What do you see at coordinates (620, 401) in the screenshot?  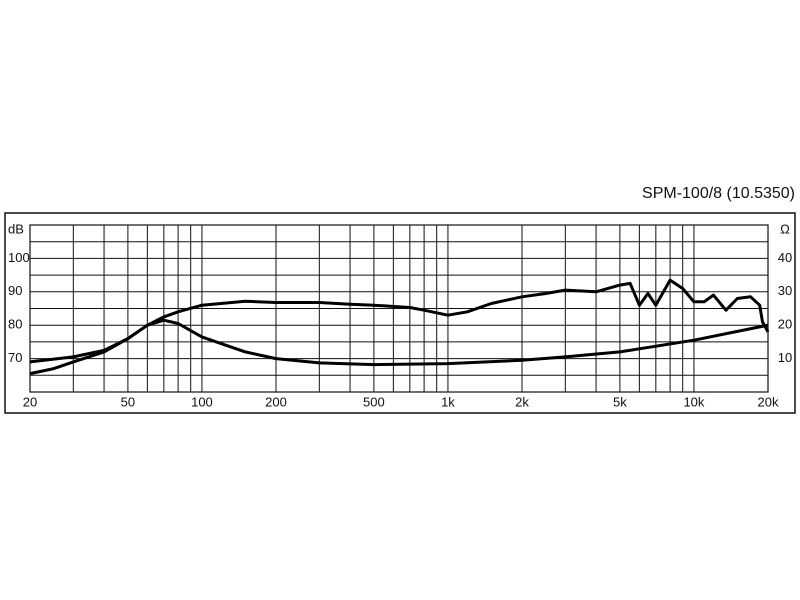 I see `x-tick-label: 5k` at bounding box center [620, 401].